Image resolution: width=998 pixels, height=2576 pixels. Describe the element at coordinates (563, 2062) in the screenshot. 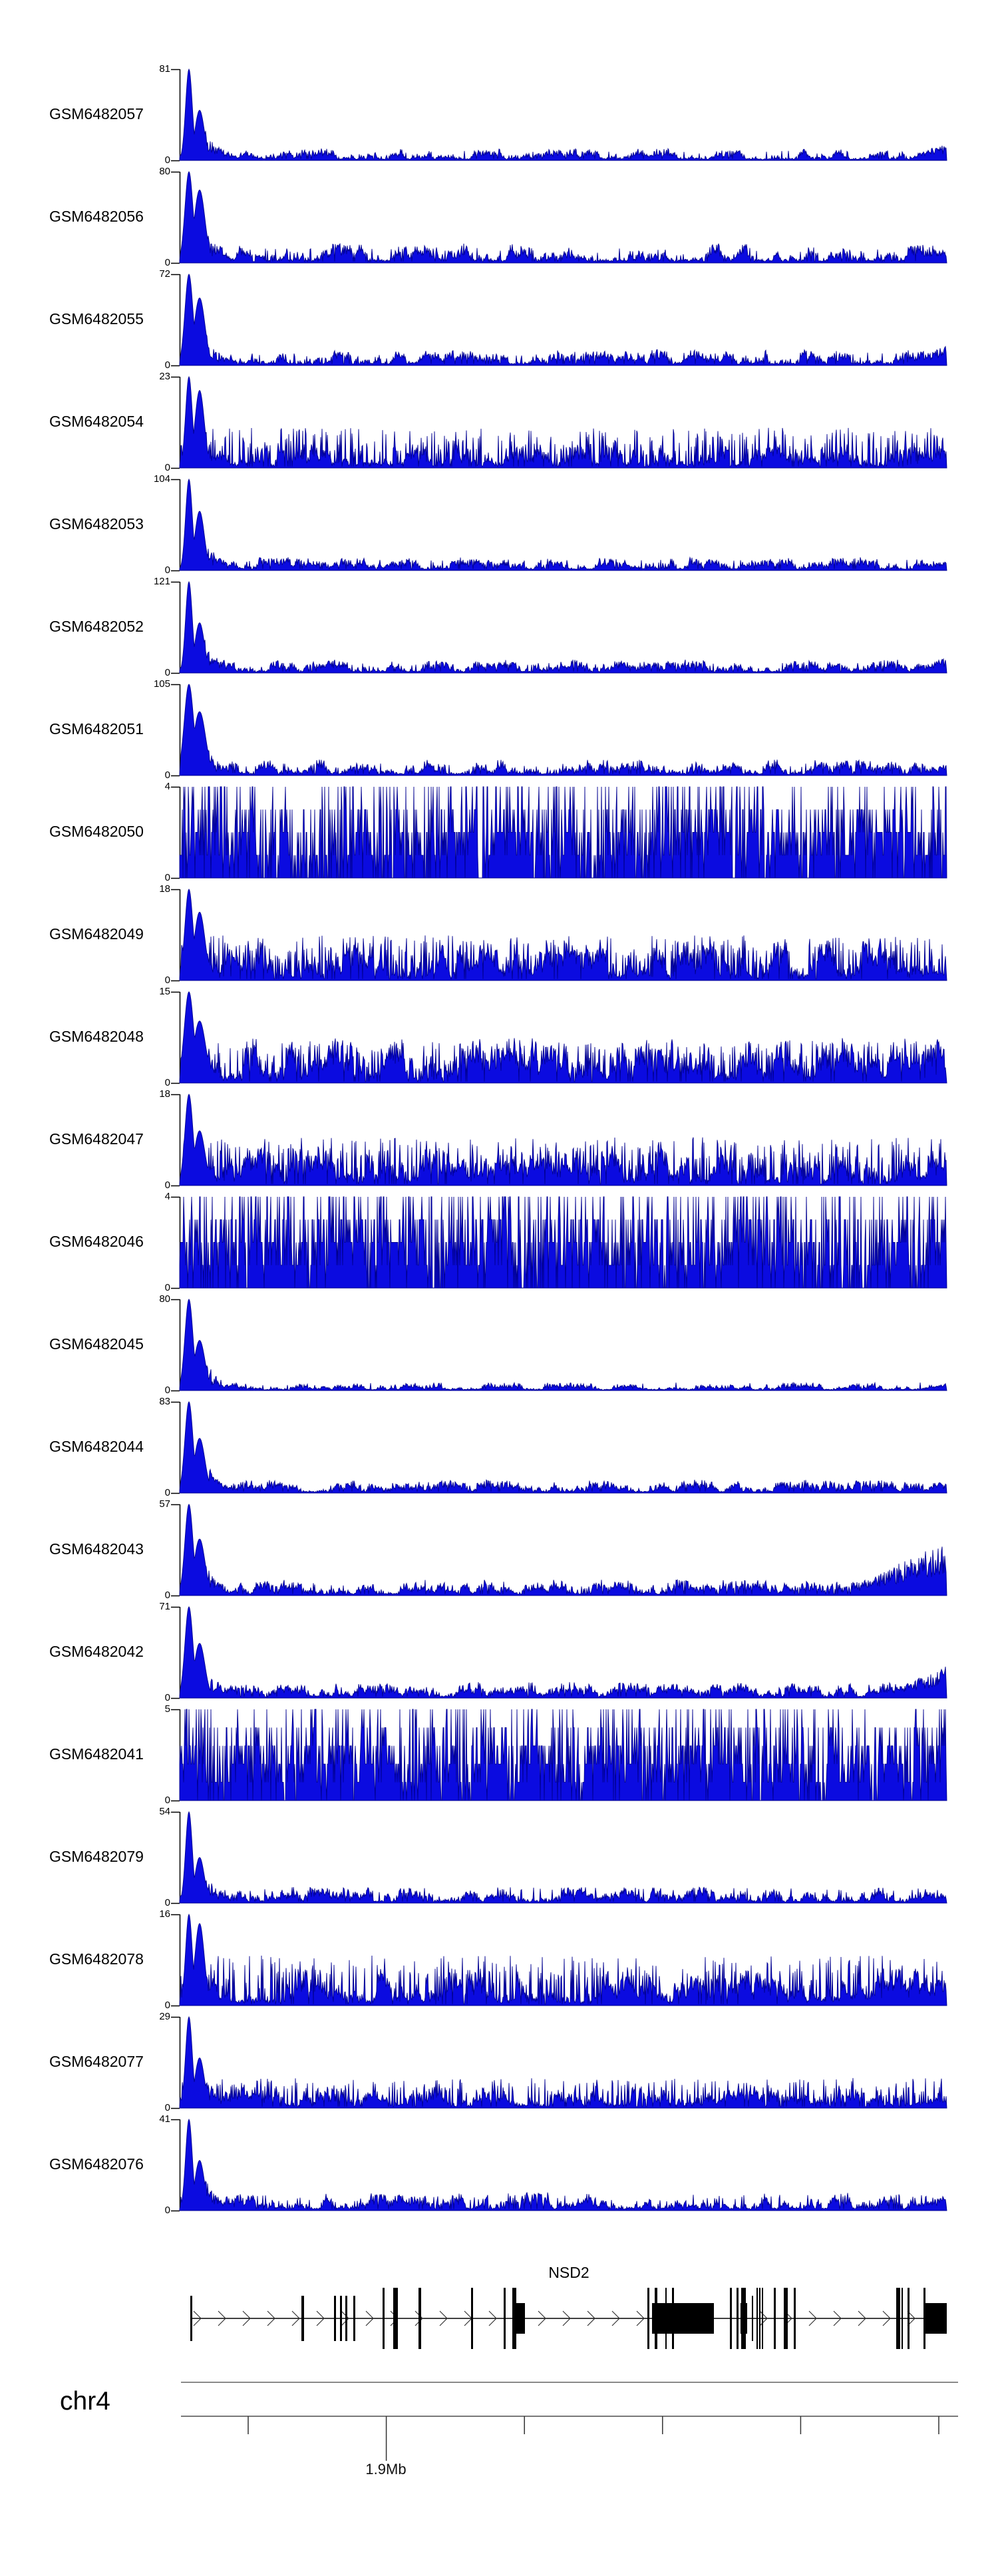

I see `track-signal-GSM6482077` at that location.